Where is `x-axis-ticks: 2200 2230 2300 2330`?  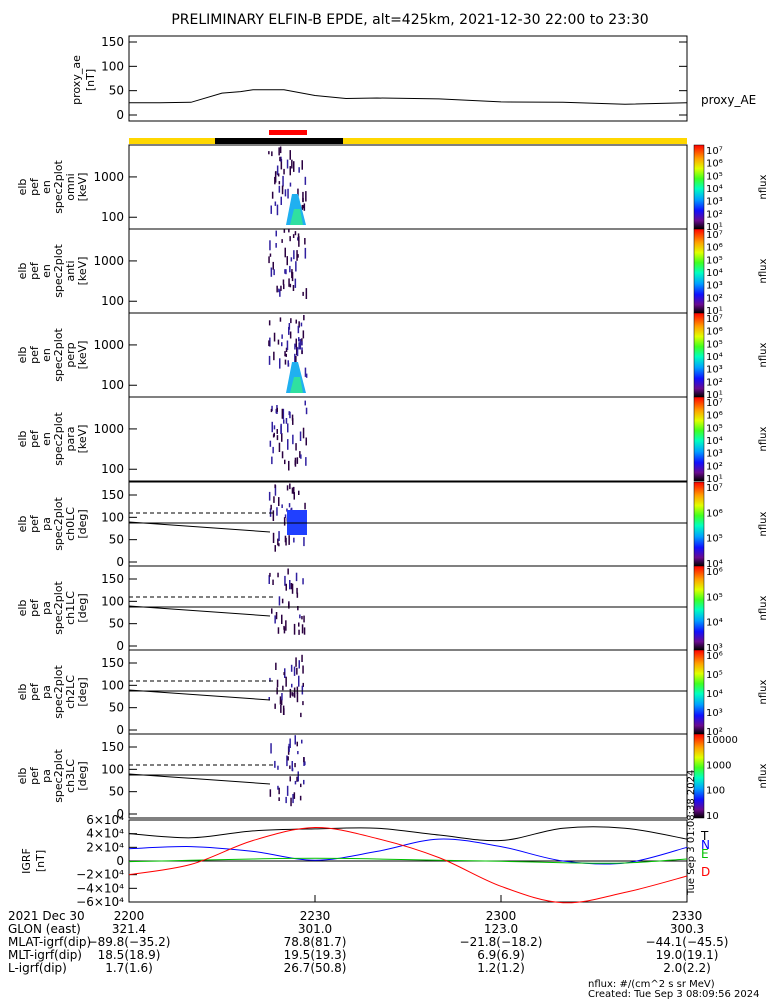
x-axis-ticks: 2200 2230 2300 2330 is located at coordinates (408, 909).